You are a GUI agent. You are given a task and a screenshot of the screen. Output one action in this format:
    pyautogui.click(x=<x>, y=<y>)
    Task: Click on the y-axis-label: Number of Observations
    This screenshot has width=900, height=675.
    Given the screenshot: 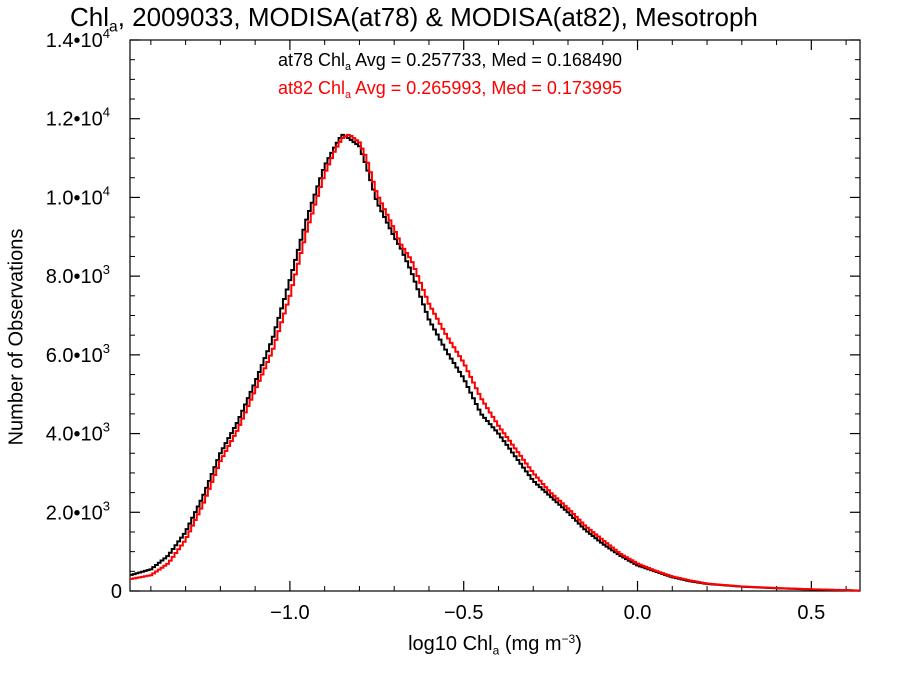 What is the action you would take?
    pyautogui.click(x=16, y=337)
    